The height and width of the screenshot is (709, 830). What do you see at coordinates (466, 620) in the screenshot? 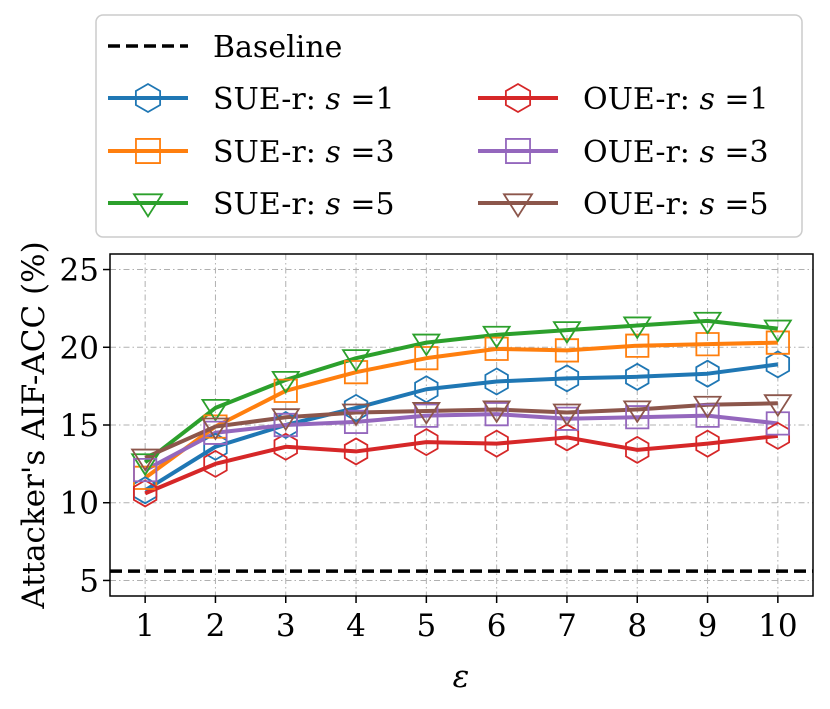
I see `x-axis-ticks: 1 2 3 4 5 6 7 8 9 10` at bounding box center [466, 620].